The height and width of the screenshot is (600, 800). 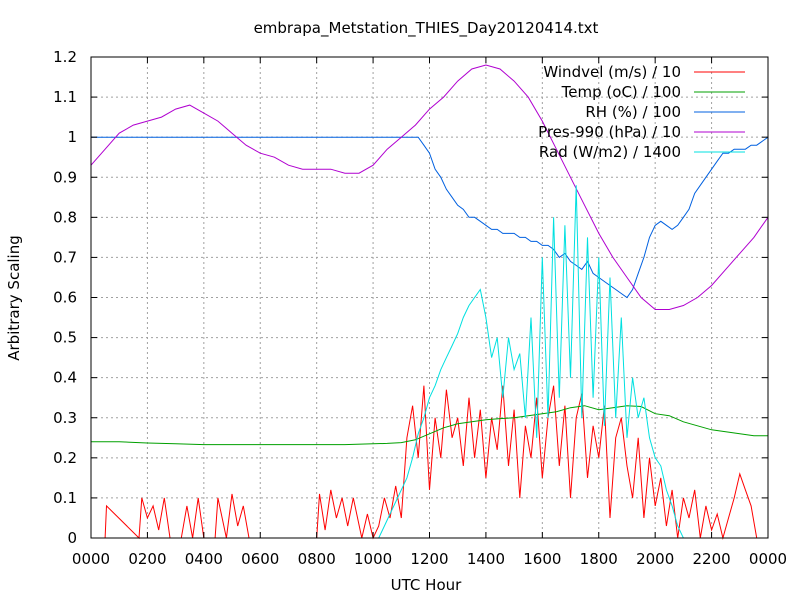 What do you see at coordinates (65, 458) in the screenshot?
I see `y-tick-label: 0.2` at bounding box center [65, 458].